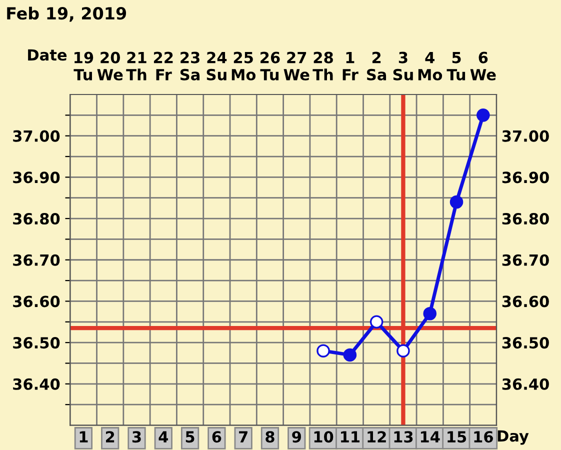 The image size is (561, 450). What do you see at coordinates (190, 437) in the screenshot?
I see `x-tick-label: 5` at bounding box center [190, 437].